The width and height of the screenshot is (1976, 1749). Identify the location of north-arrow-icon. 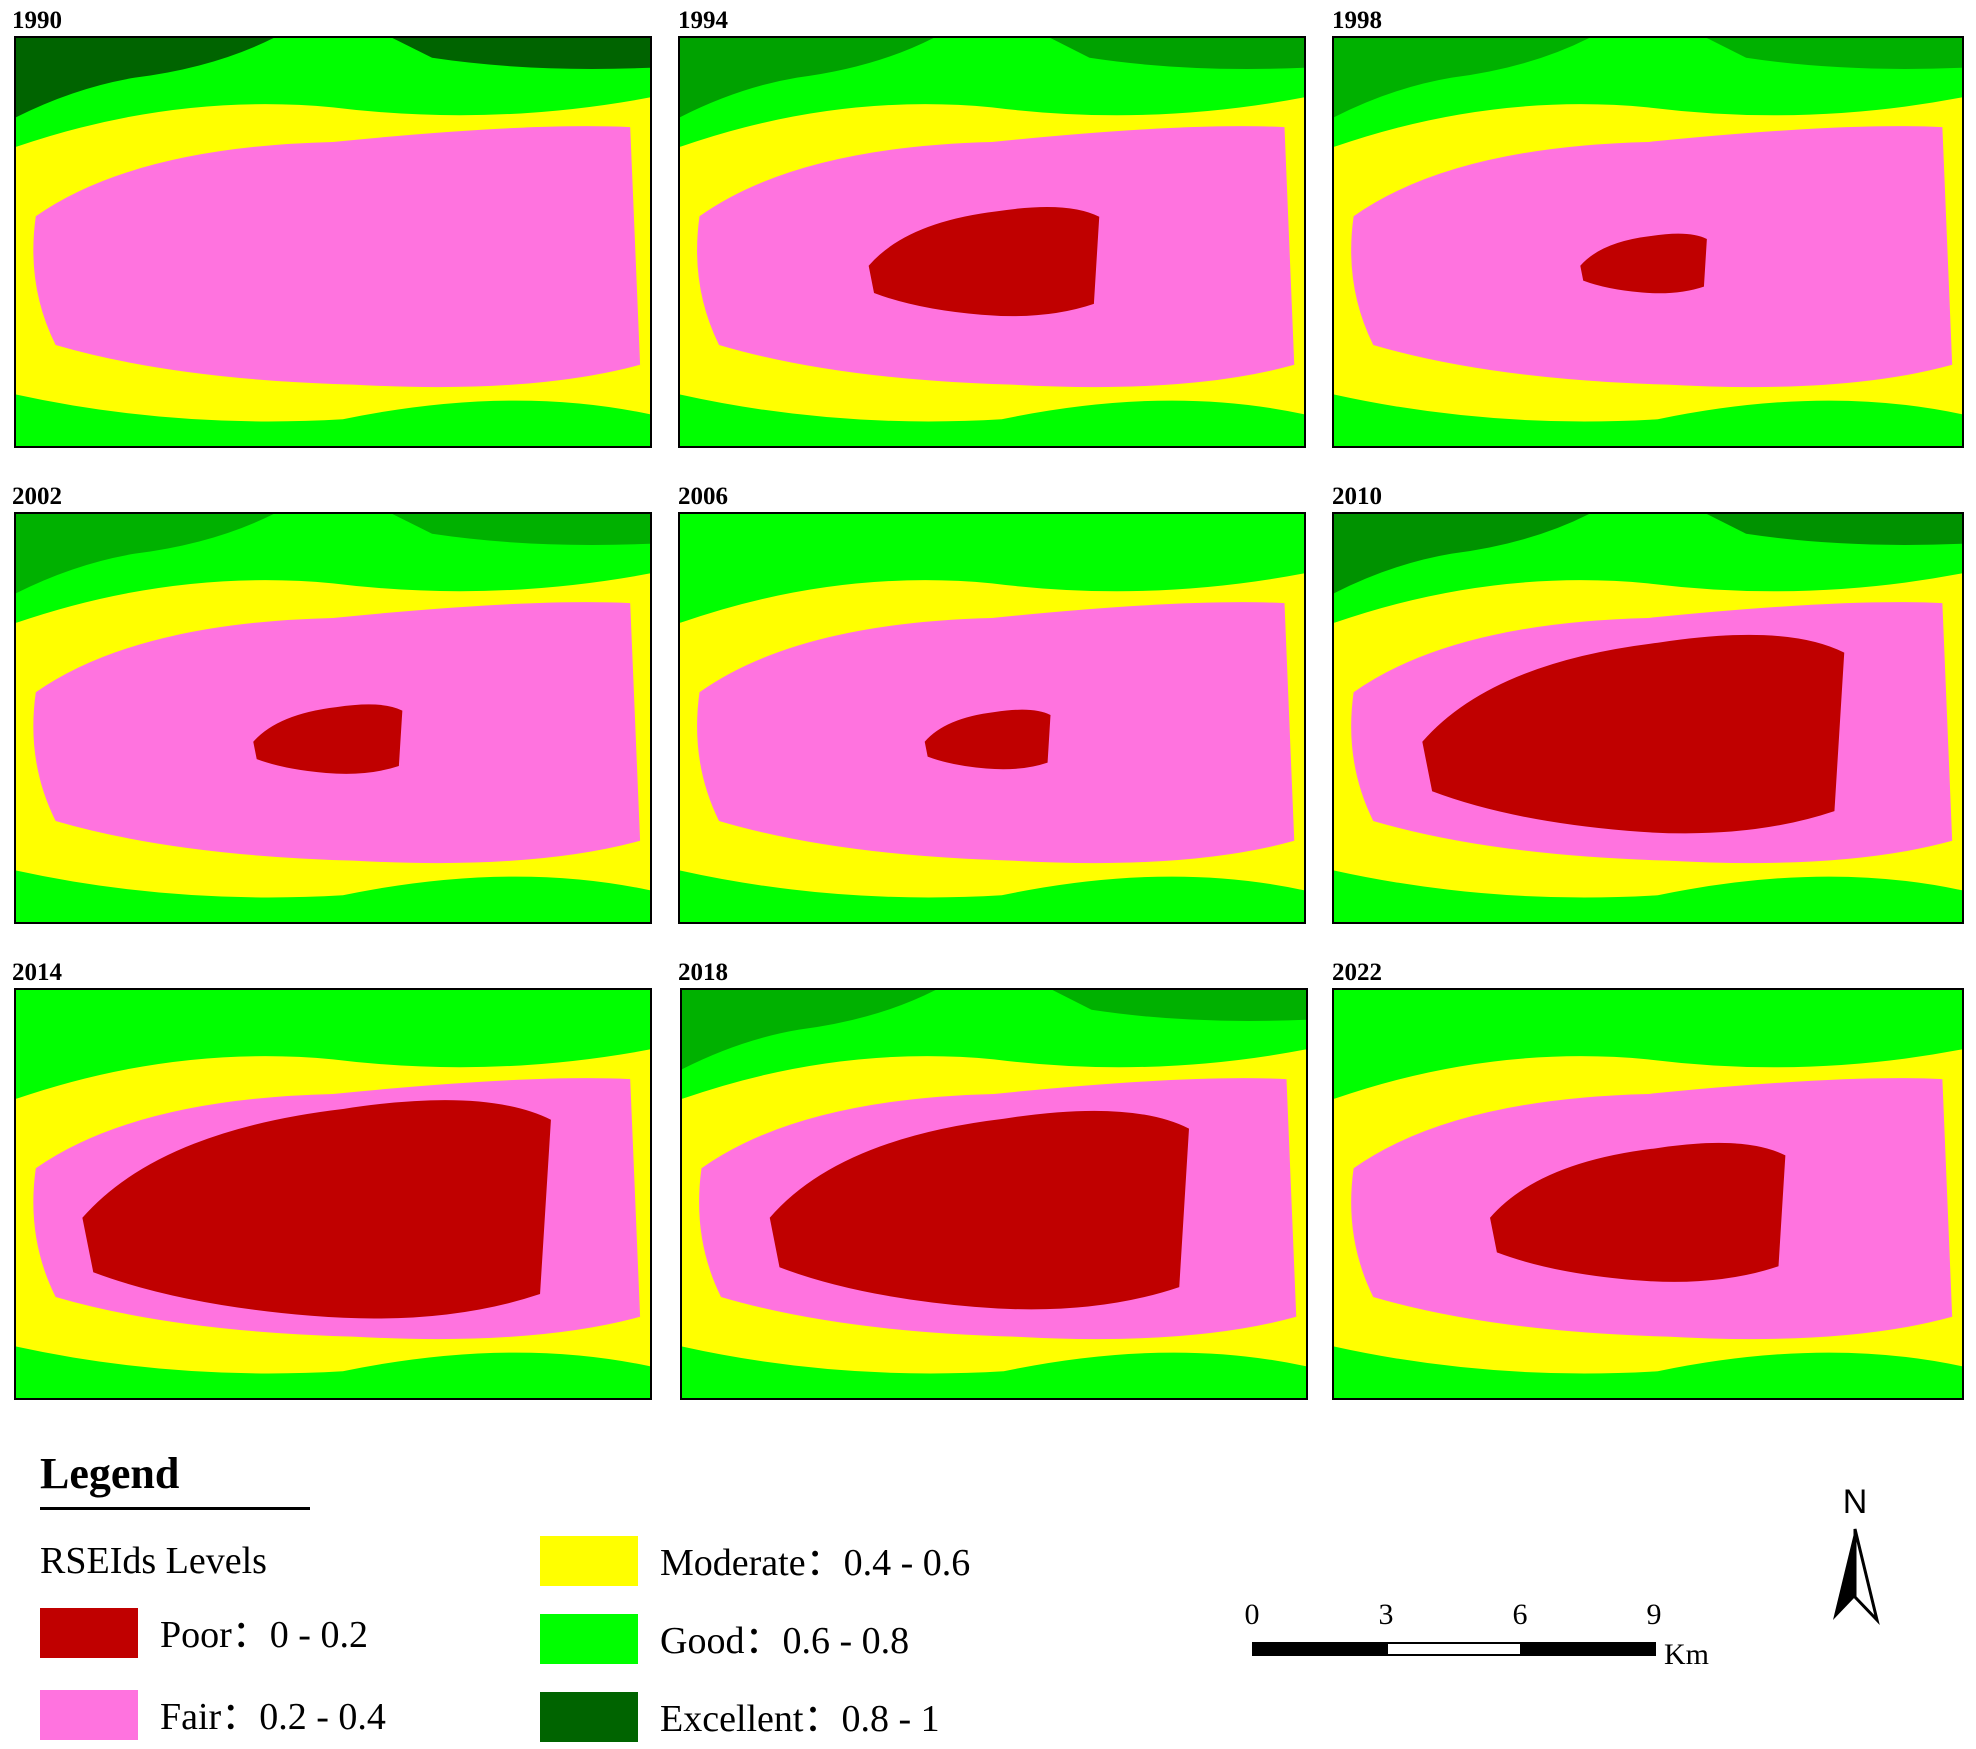
(1856, 1577).